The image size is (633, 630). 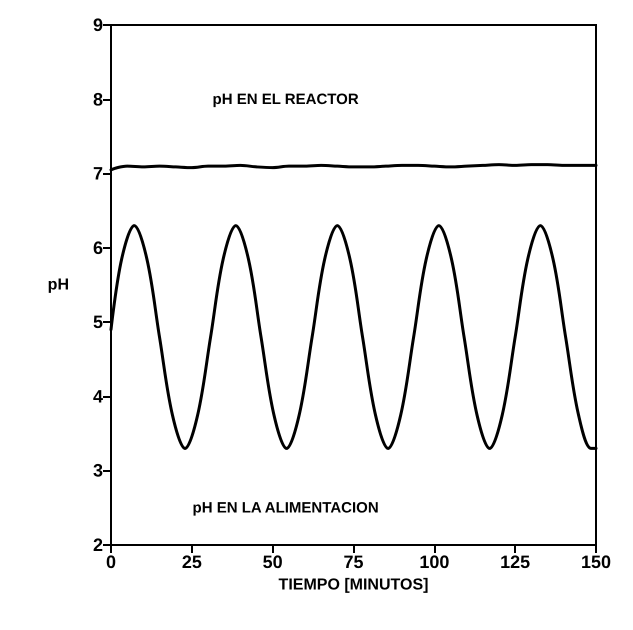 I want to click on y-tick-label: 5, so click(x=97, y=322).